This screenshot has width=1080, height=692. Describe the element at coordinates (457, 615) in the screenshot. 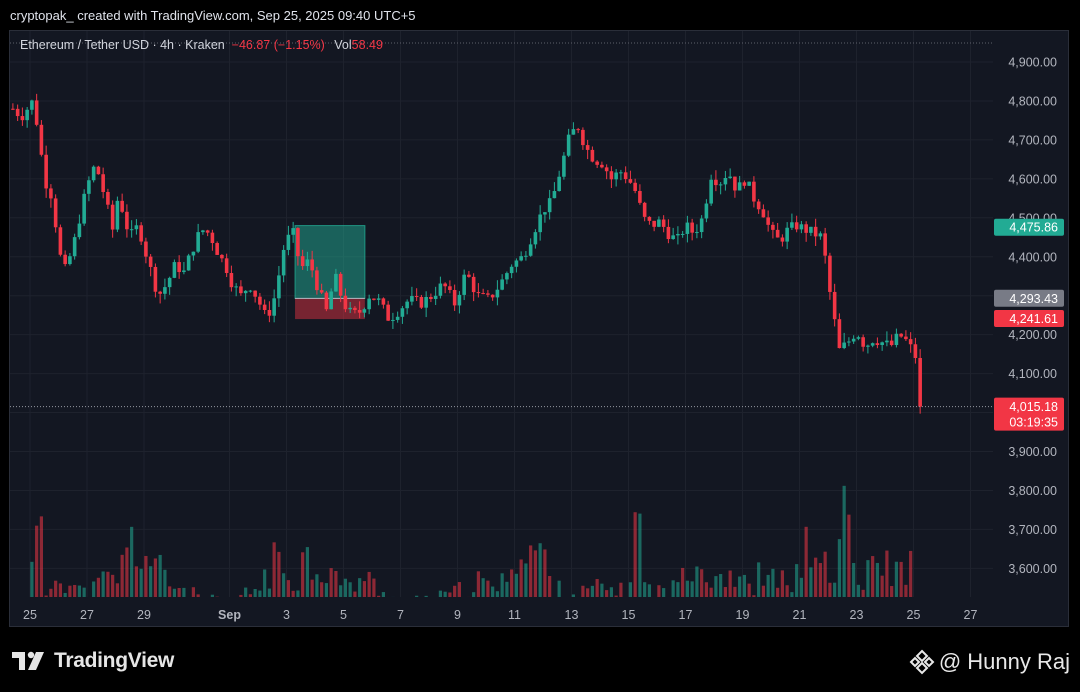

I see `x-tick-label: 9` at that location.